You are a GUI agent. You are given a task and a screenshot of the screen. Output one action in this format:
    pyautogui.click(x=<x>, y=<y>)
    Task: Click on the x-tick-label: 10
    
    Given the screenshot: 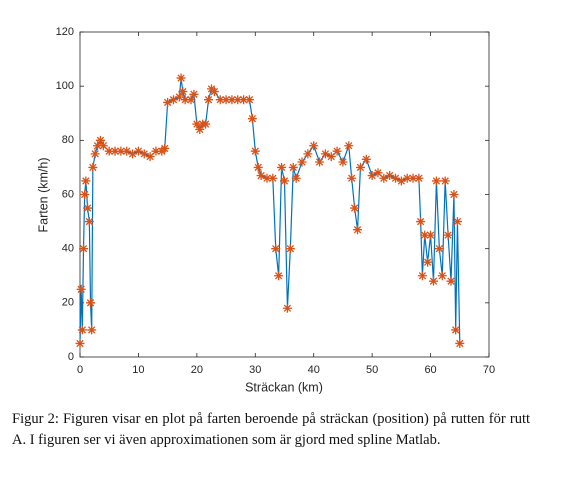 What is the action you would take?
    pyautogui.click(x=138, y=370)
    